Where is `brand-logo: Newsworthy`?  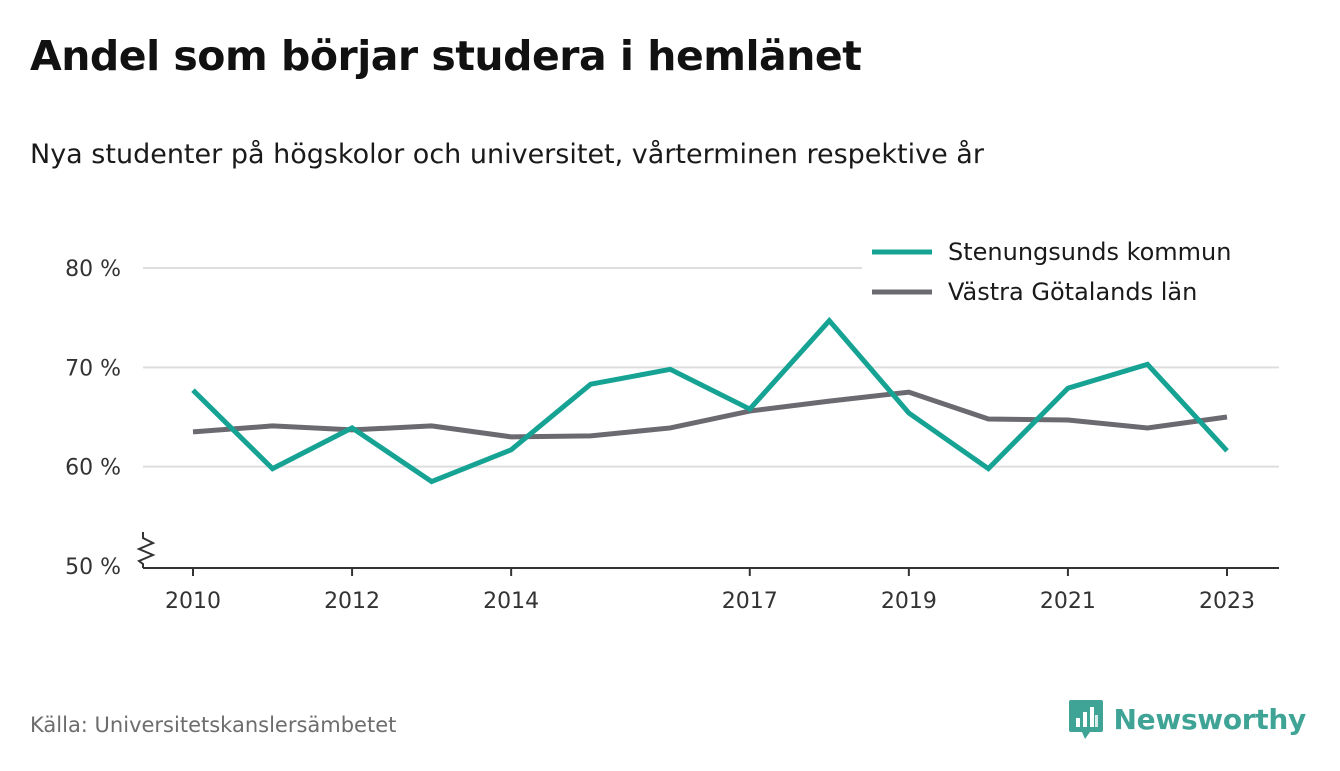 brand-logo: Newsworthy is located at coordinates (1187, 719).